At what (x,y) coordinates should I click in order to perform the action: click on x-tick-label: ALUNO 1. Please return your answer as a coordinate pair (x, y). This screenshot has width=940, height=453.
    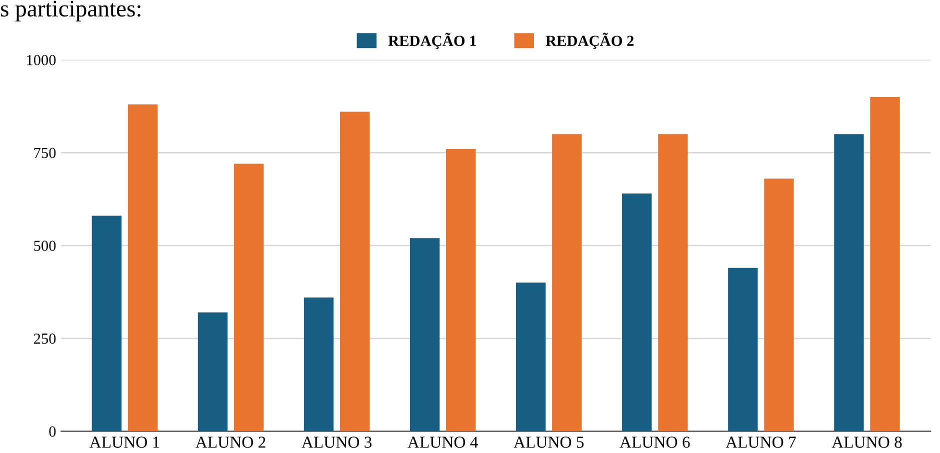
    Looking at the image, I should click on (124, 442).